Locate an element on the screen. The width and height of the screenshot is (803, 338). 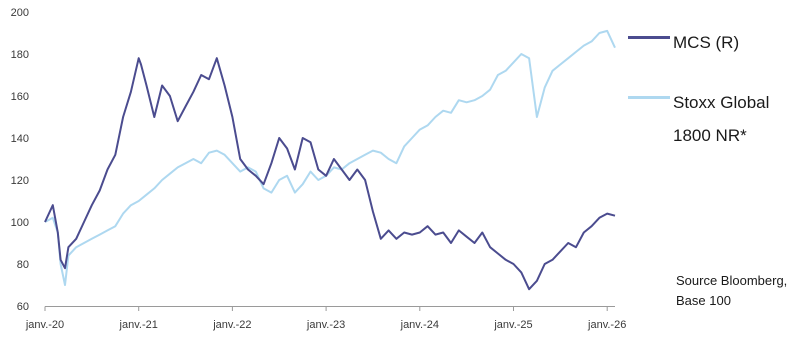
x-tick-label: janv.-26 is located at coordinates (606, 325).